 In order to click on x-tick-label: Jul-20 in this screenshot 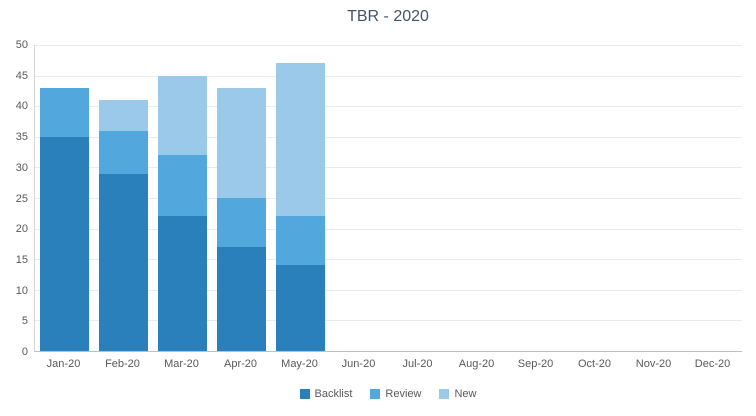, I will do `click(417, 364)`.